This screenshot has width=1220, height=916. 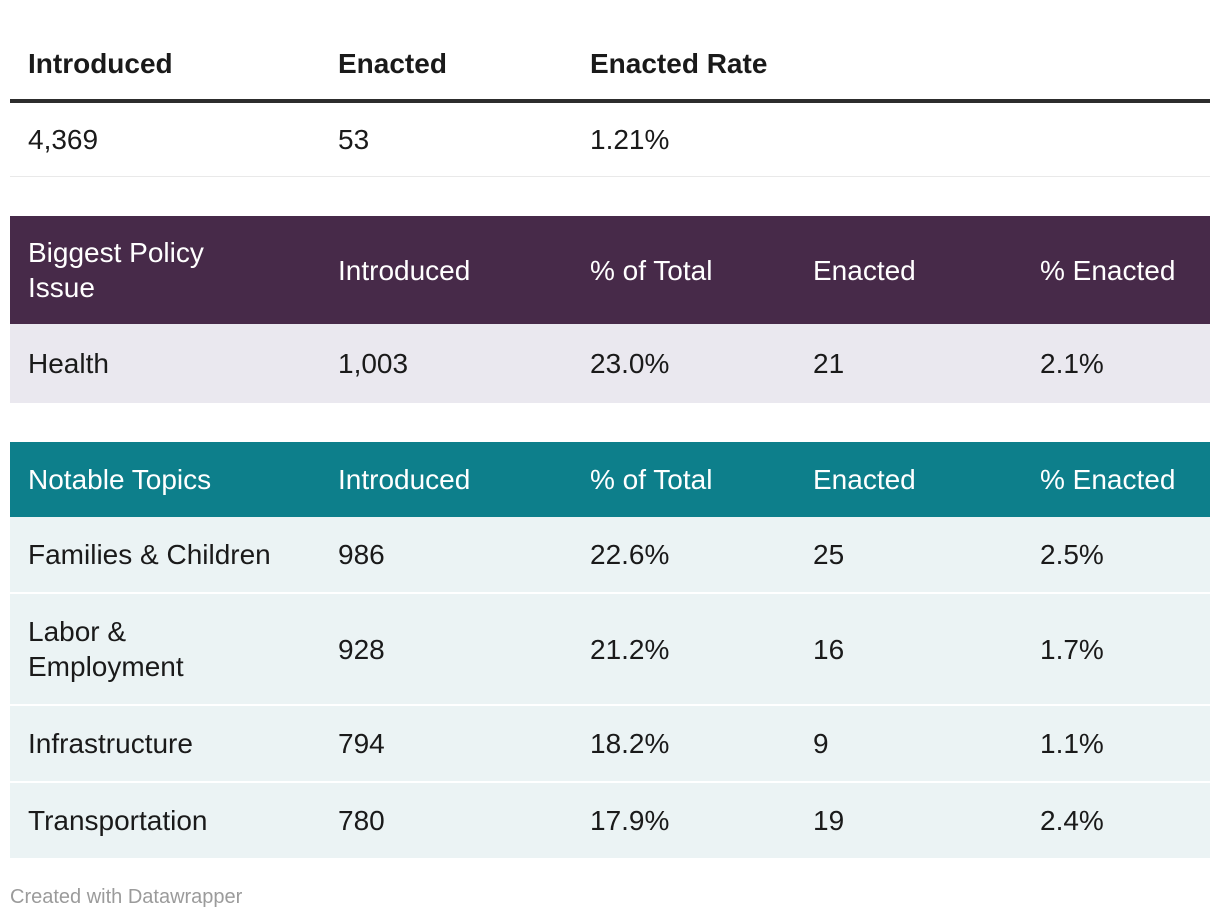 What do you see at coordinates (683, 555) in the screenshot?
I see `cell: 22.6%` at bounding box center [683, 555].